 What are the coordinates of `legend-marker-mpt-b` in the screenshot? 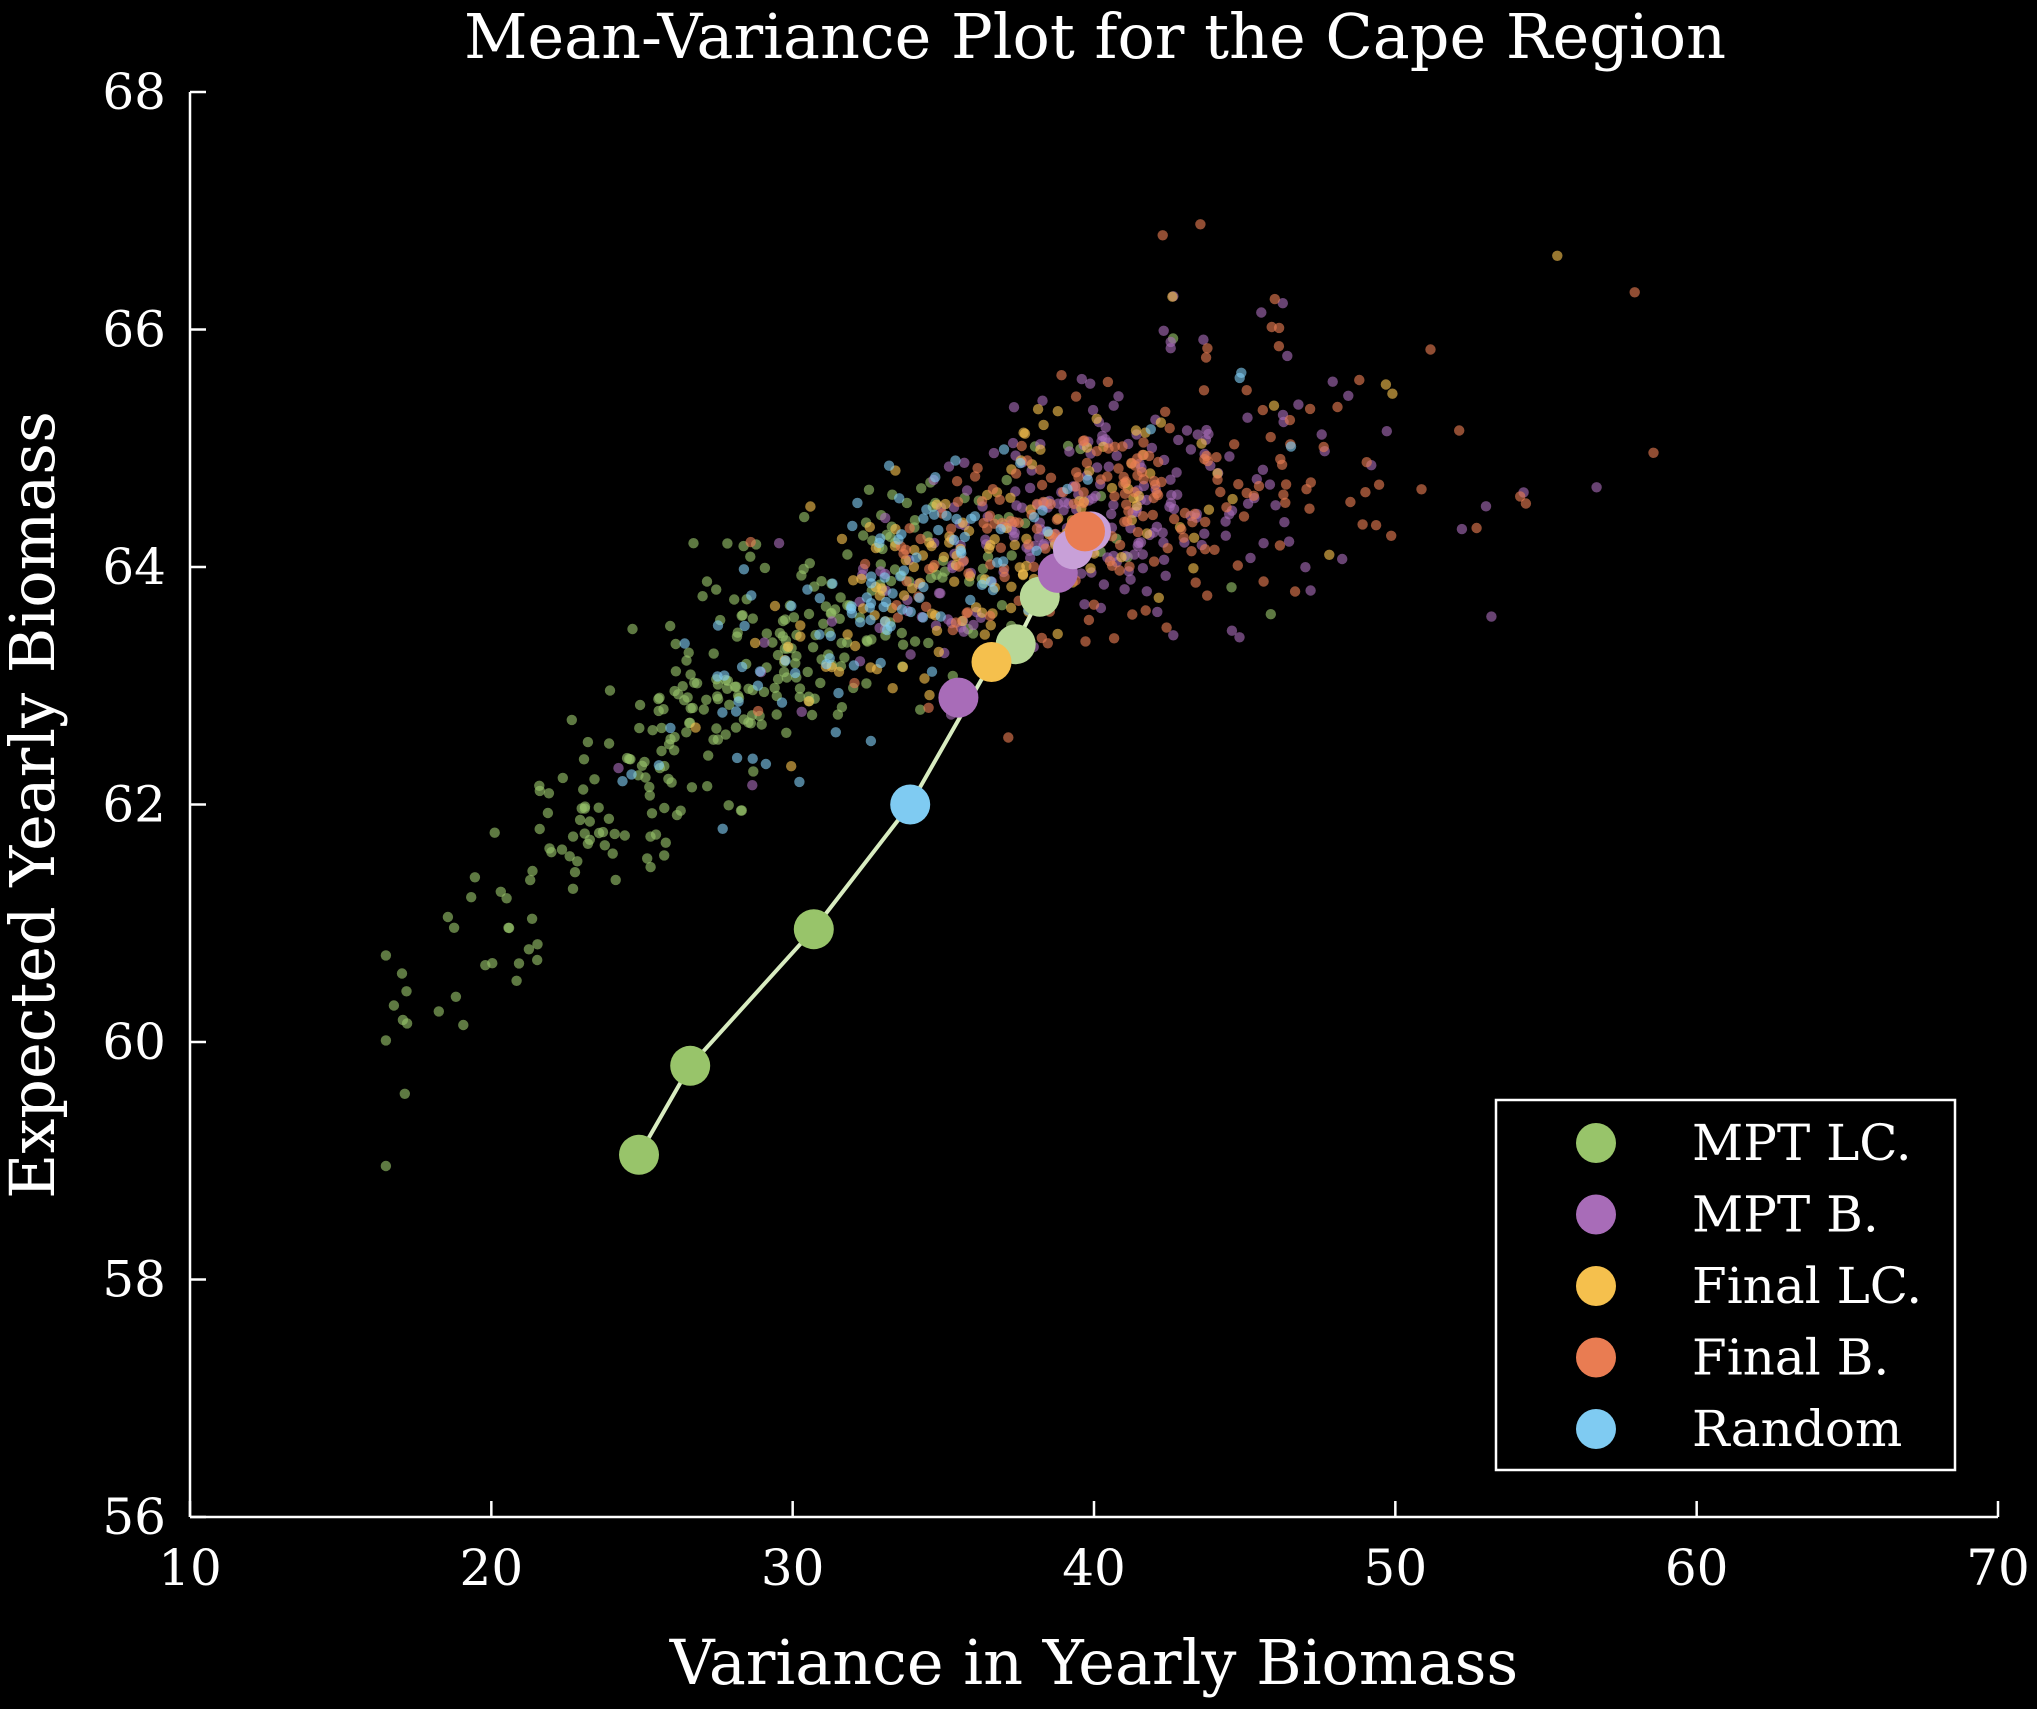 It's located at (1596, 1214).